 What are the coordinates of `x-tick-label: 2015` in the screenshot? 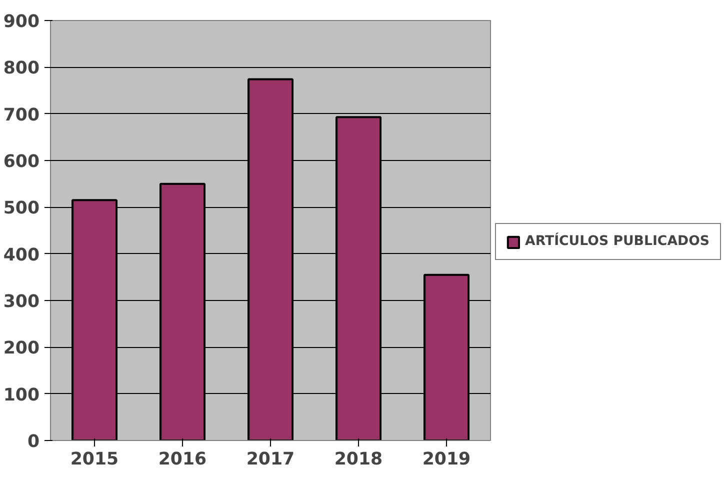 It's located at (94, 460).